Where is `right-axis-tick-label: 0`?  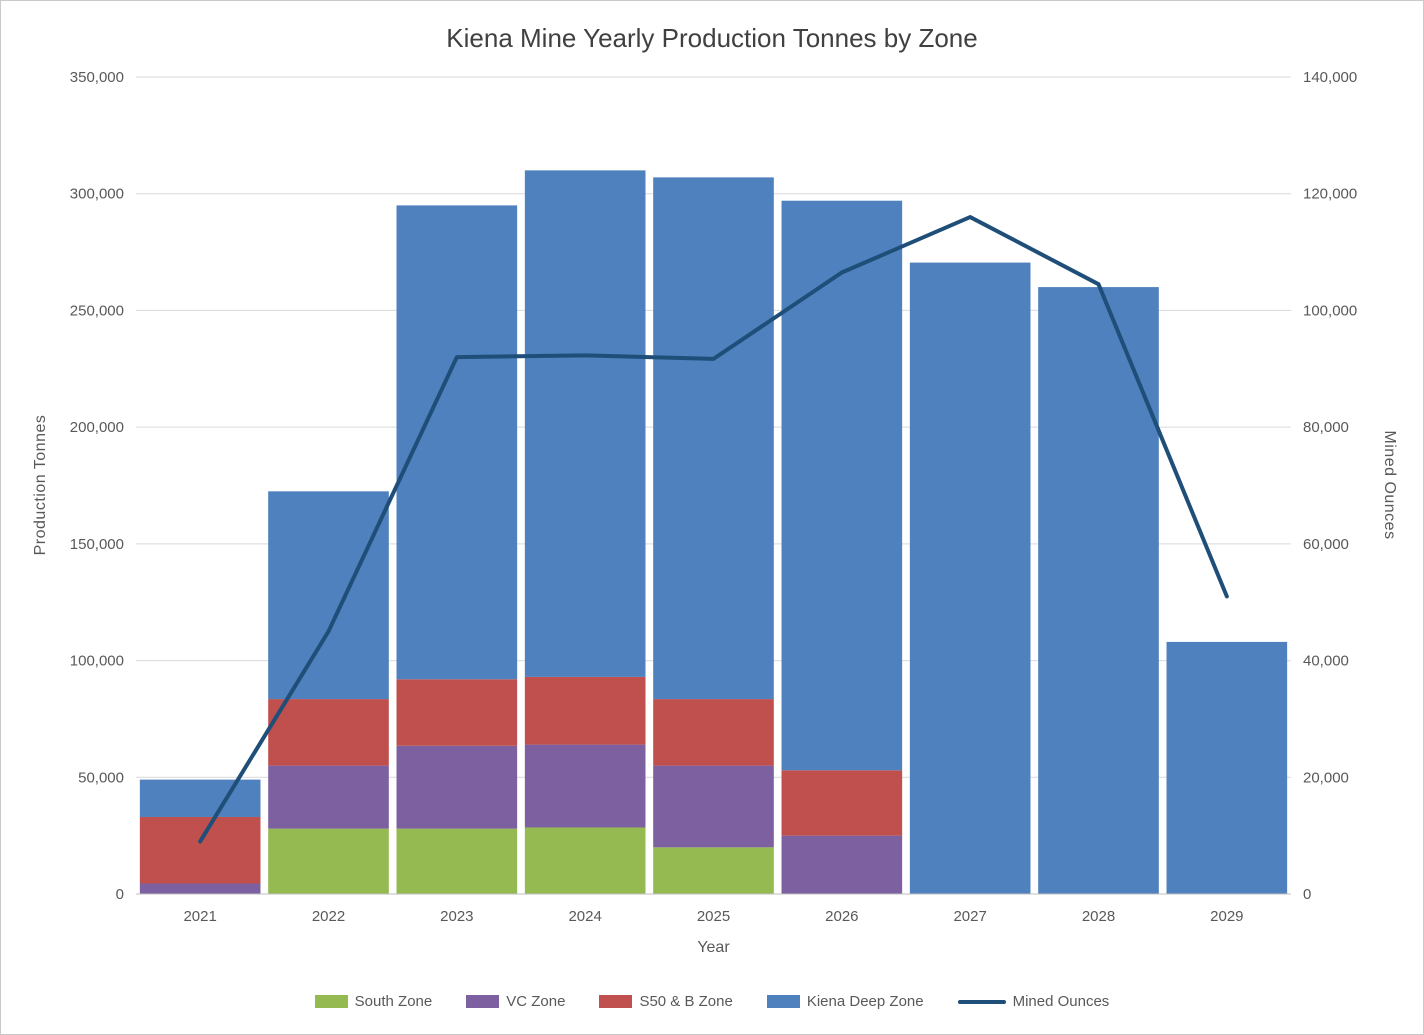 right-axis-tick-label: 0 is located at coordinates (1307, 894).